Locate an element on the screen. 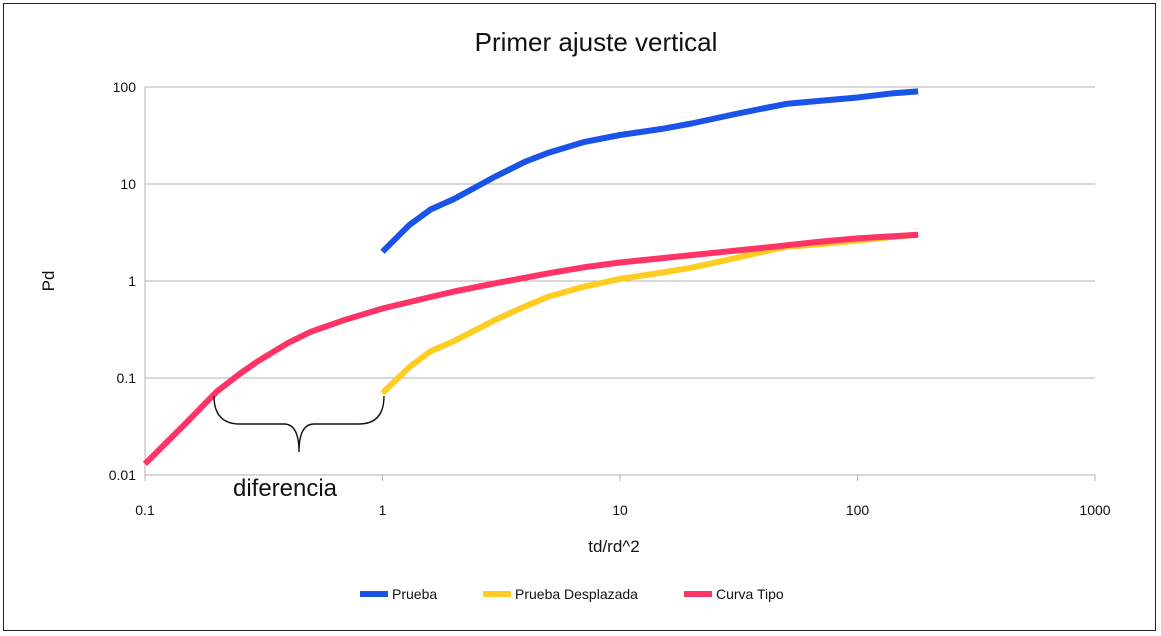 Image resolution: width=1161 pixels, height=636 pixels. y-tick-labels: 0.01 0.1 1 10 100 is located at coordinates (122, 281).